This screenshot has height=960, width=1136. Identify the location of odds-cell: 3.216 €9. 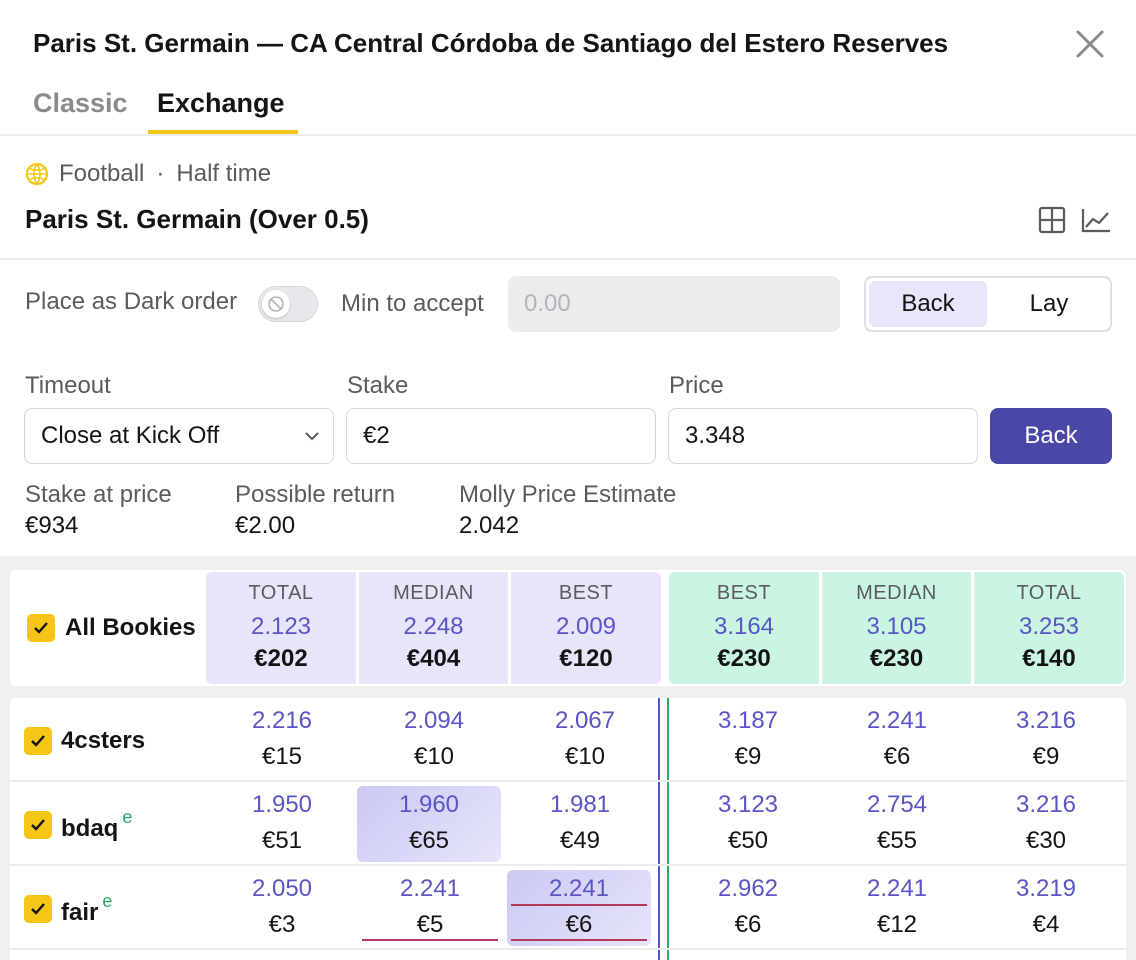
(1046, 739).